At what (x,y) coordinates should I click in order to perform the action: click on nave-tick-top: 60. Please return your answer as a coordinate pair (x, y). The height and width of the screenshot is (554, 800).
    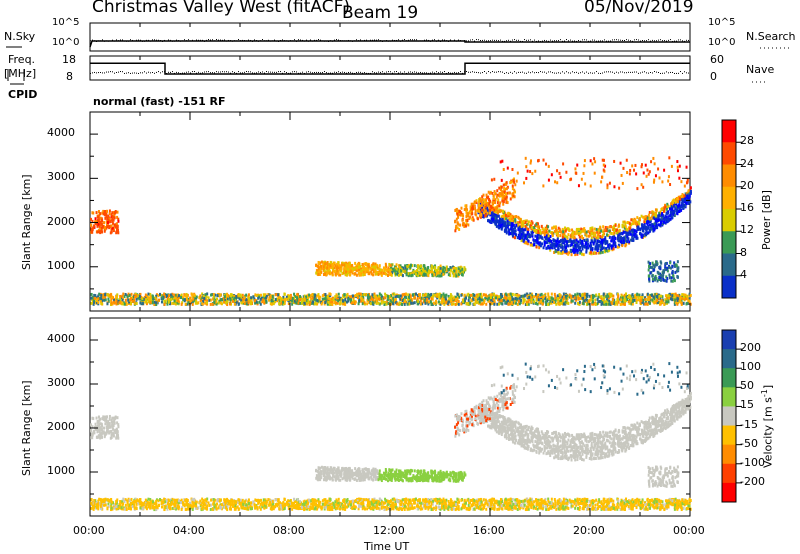
    Looking at the image, I should click on (717, 59).